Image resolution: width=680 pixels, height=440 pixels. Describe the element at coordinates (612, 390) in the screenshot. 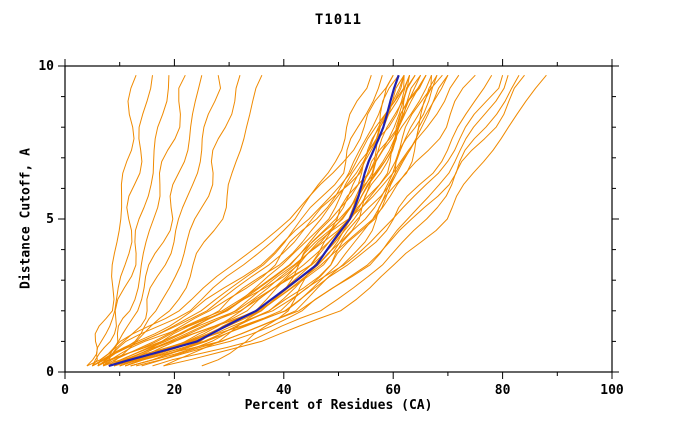

I see `x-tick-label: 100` at that location.